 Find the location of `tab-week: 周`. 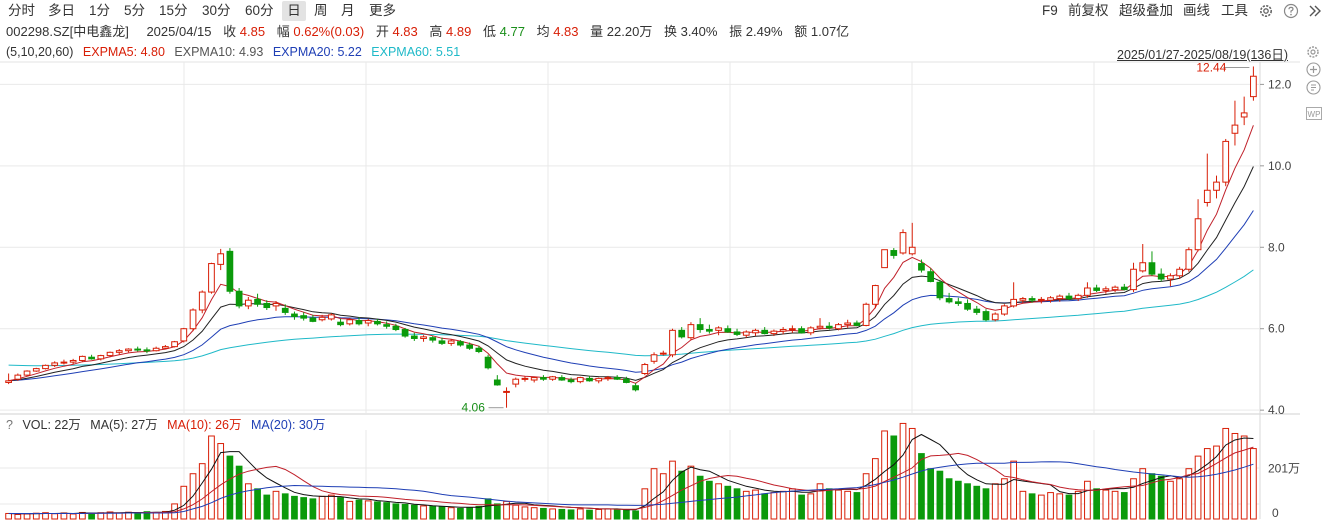

tab-week: 周 is located at coordinates (321, 10).